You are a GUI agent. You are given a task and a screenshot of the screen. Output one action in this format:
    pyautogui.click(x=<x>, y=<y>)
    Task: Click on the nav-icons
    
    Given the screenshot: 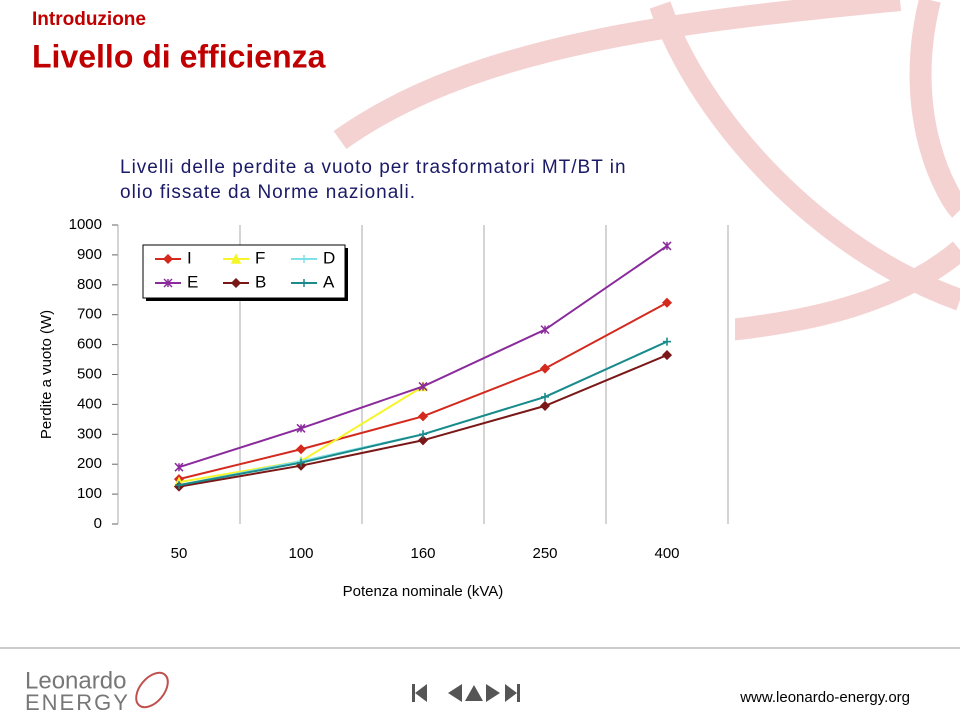 What is the action you would take?
    pyautogui.click(x=466, y=693)
    